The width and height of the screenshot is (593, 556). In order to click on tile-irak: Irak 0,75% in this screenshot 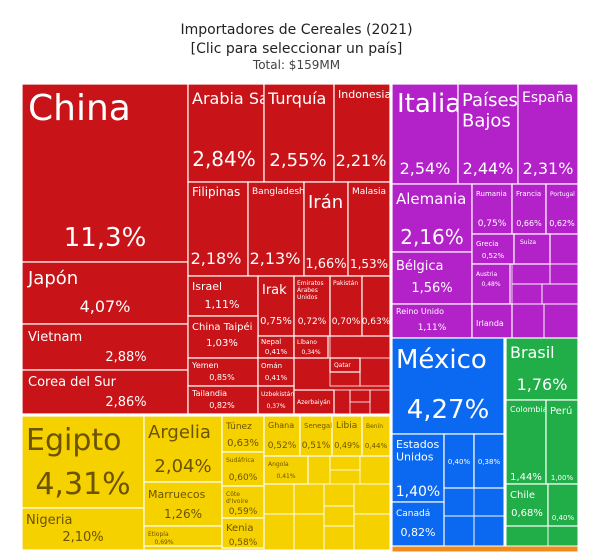, I will do `click(276, 306)`.